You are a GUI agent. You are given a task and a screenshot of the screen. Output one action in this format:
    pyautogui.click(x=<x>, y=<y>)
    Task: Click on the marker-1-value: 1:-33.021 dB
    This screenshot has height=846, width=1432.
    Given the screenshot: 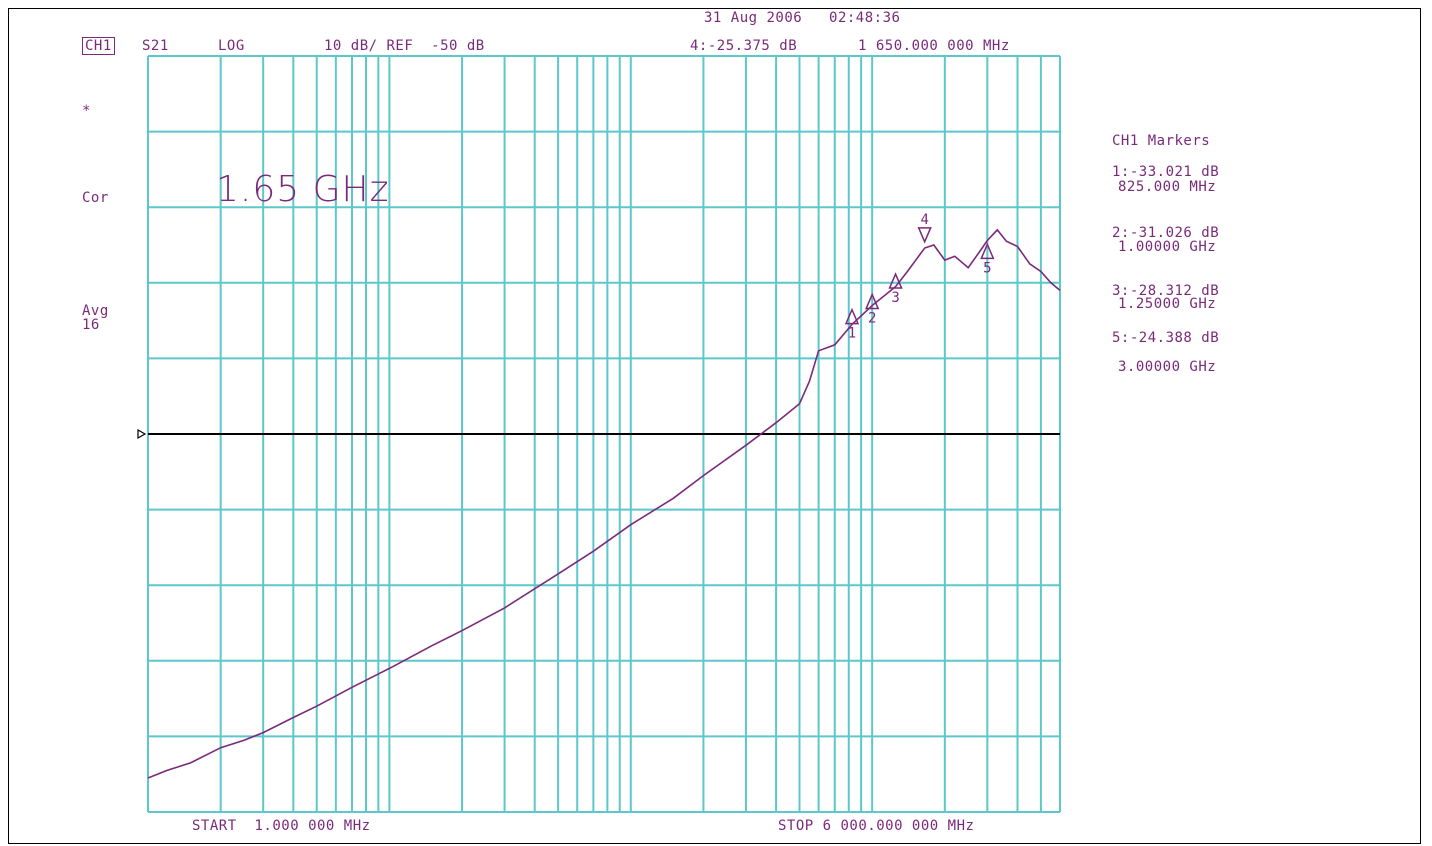 What is the action you would take?
    pyautogui.click(x=1166, y=172)
    